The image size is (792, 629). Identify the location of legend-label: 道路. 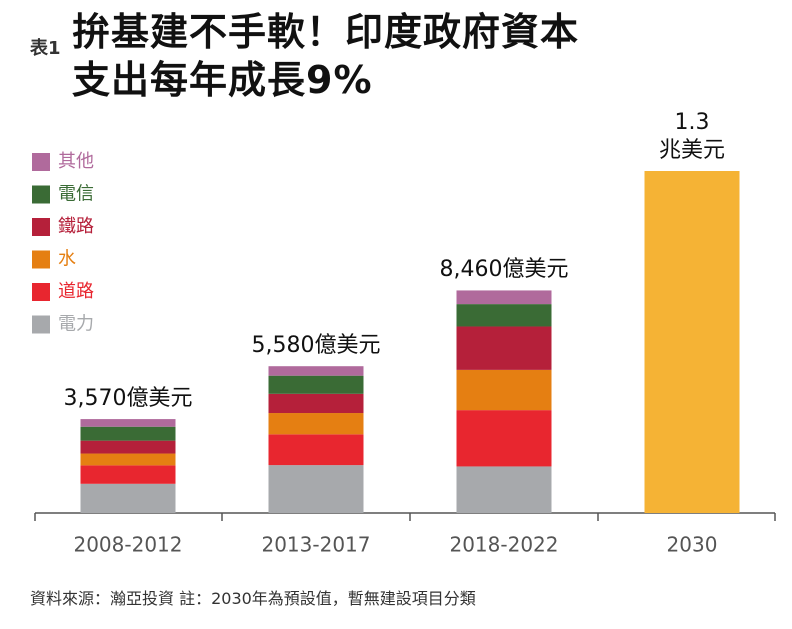
(76, 291).